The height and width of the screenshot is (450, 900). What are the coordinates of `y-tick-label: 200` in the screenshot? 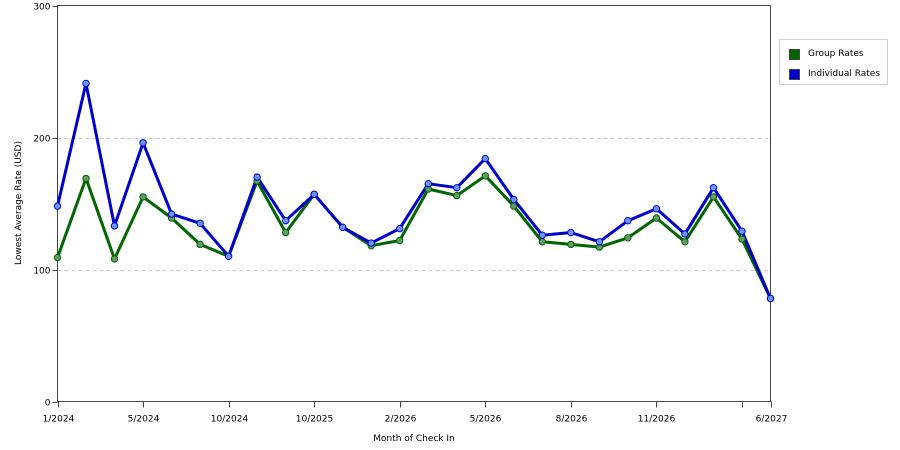 It's located at (41, 140).